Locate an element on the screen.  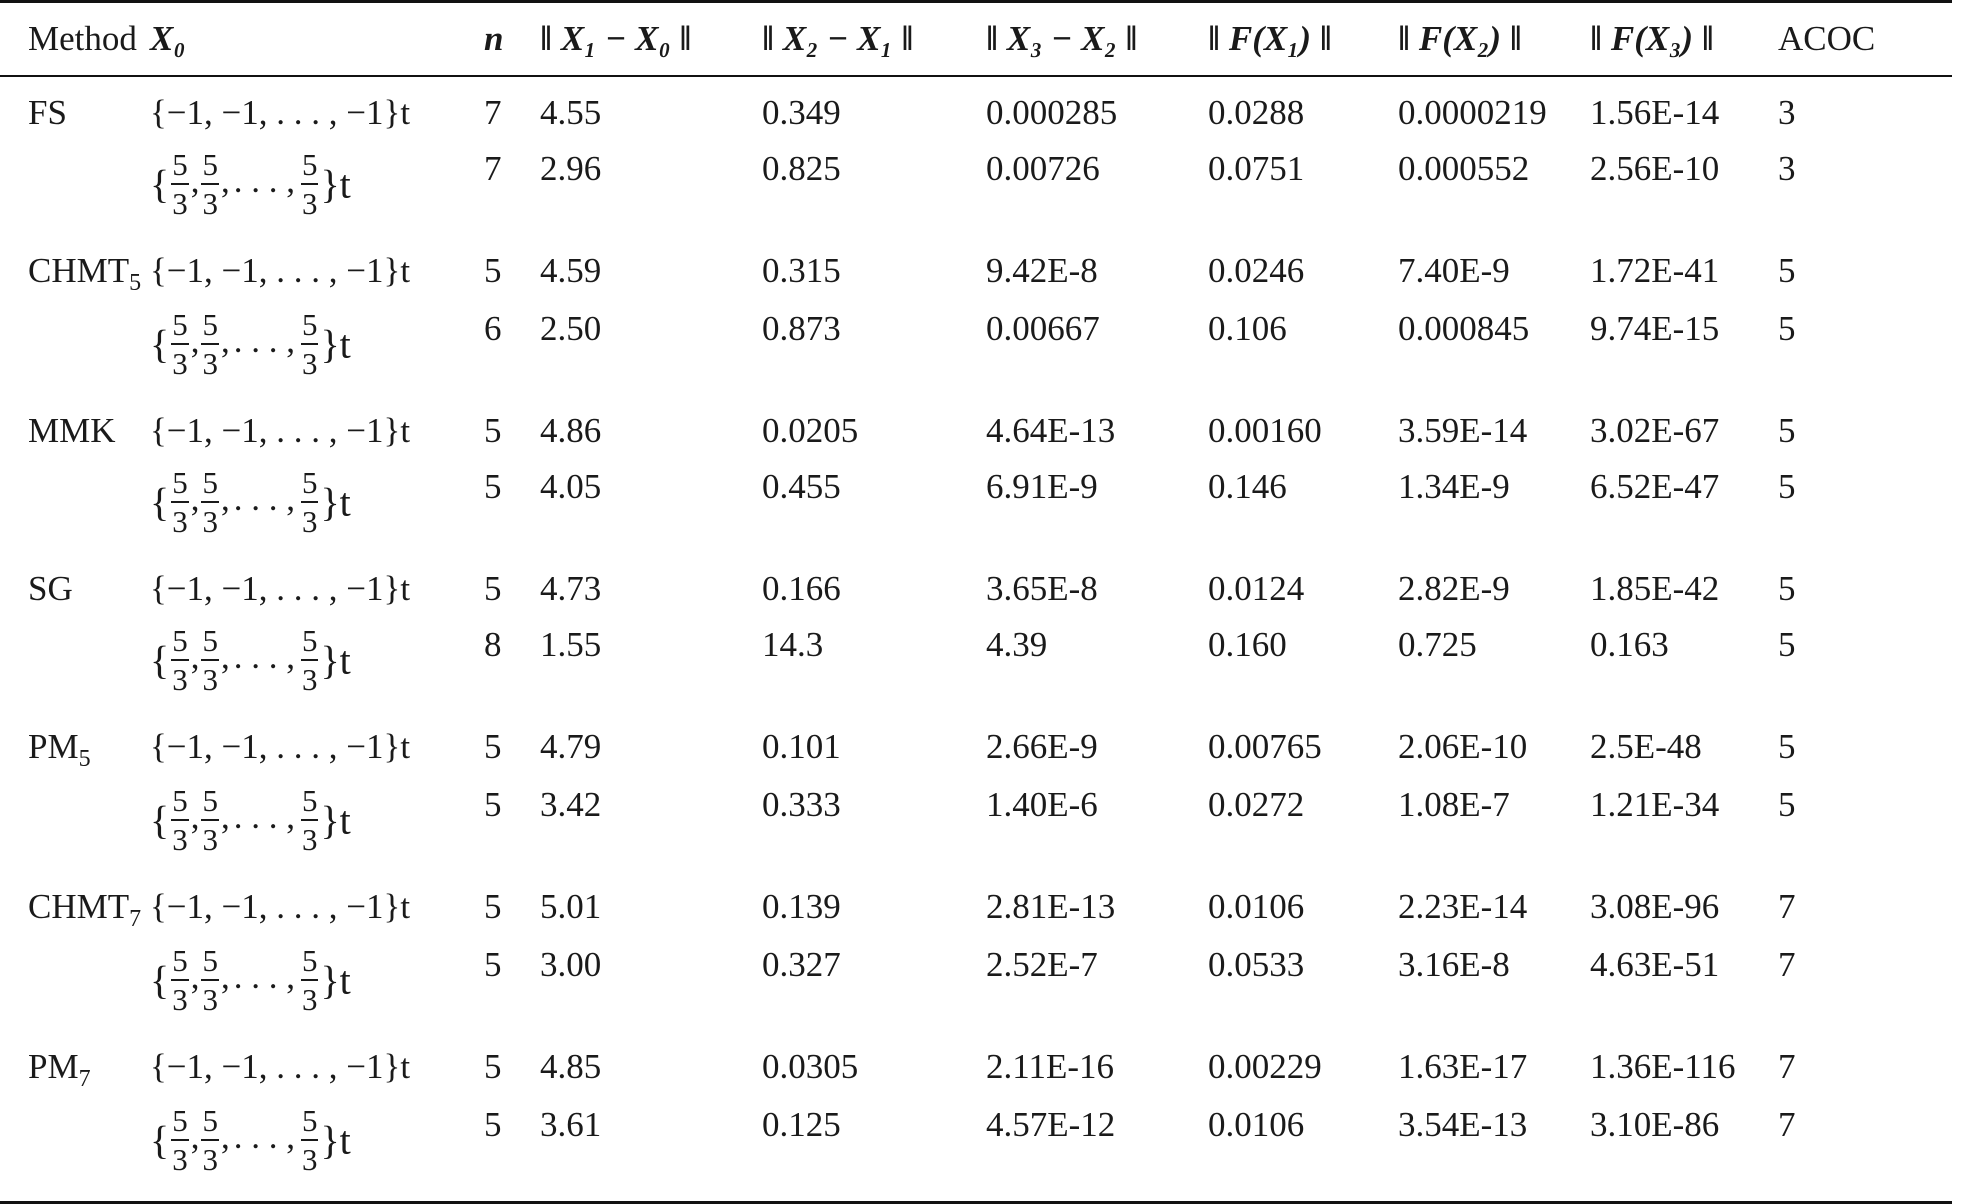
cell-n: 7 is located at coordinates (493, 168).